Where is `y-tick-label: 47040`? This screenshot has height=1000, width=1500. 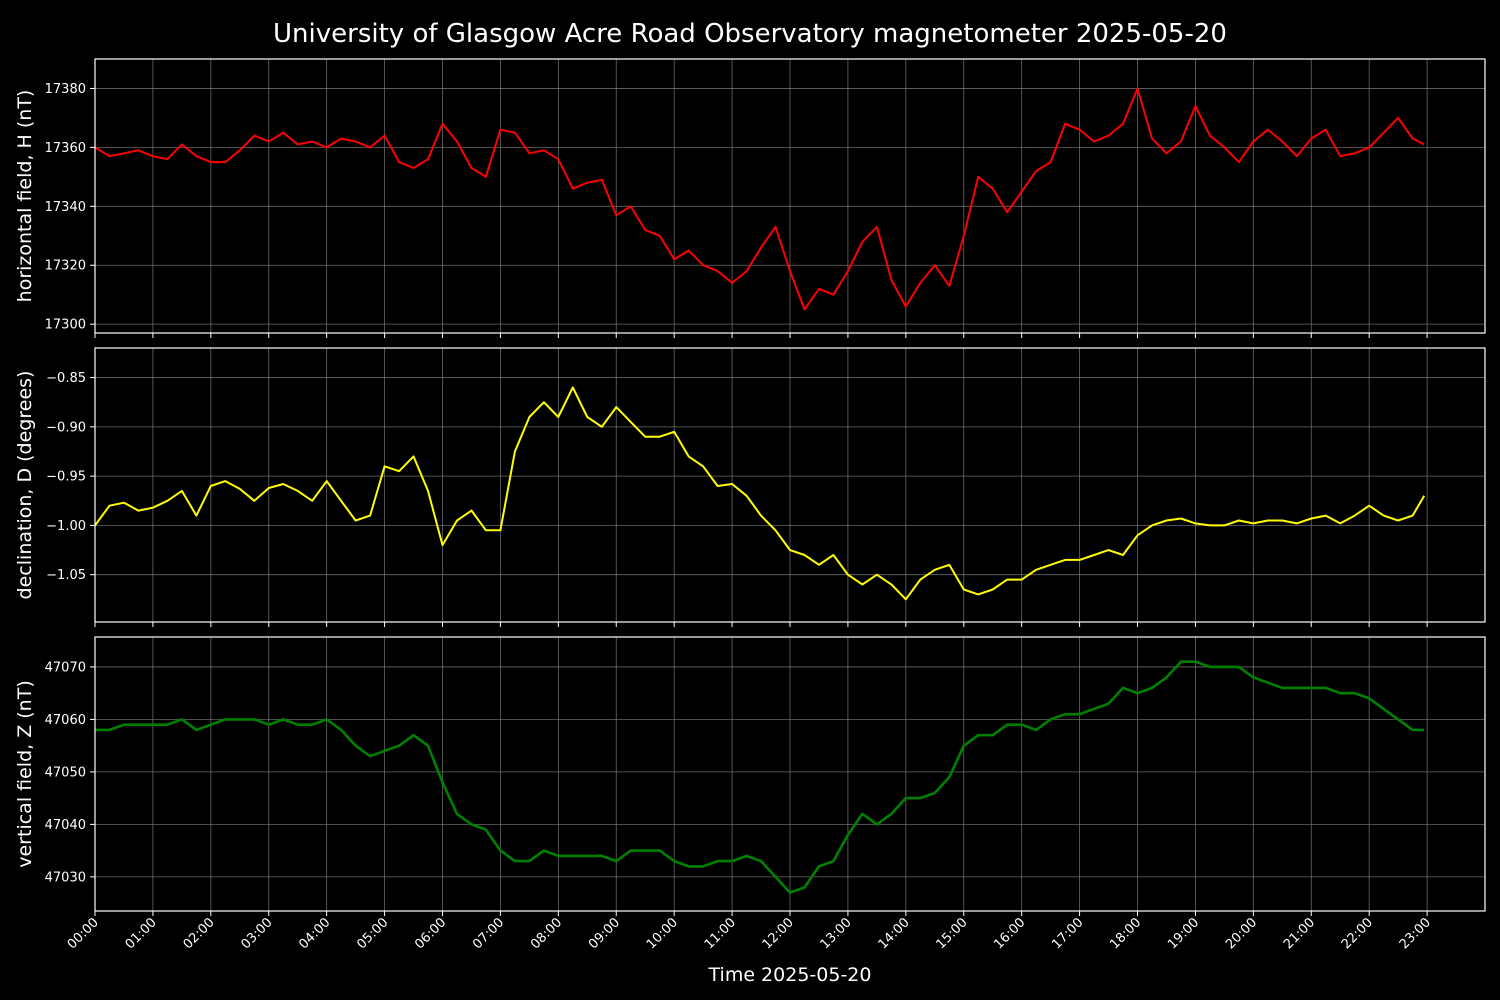 y-tick-label: 47040 is located at coordinates (65, 825).